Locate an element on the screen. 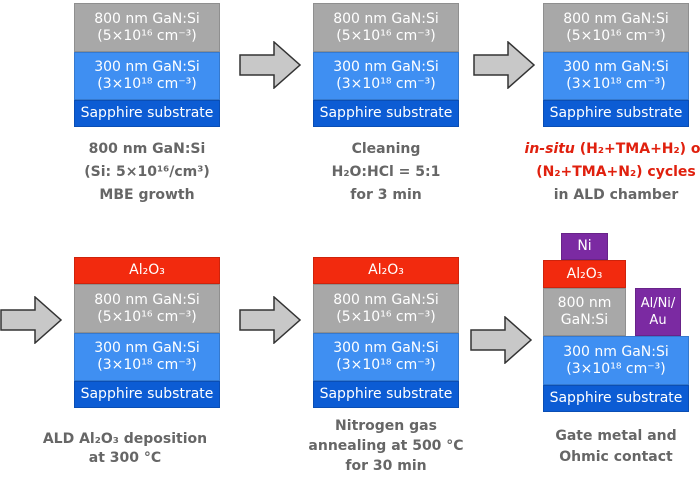  ni-gate-metal: Ni is located at coordinates (584, 246).